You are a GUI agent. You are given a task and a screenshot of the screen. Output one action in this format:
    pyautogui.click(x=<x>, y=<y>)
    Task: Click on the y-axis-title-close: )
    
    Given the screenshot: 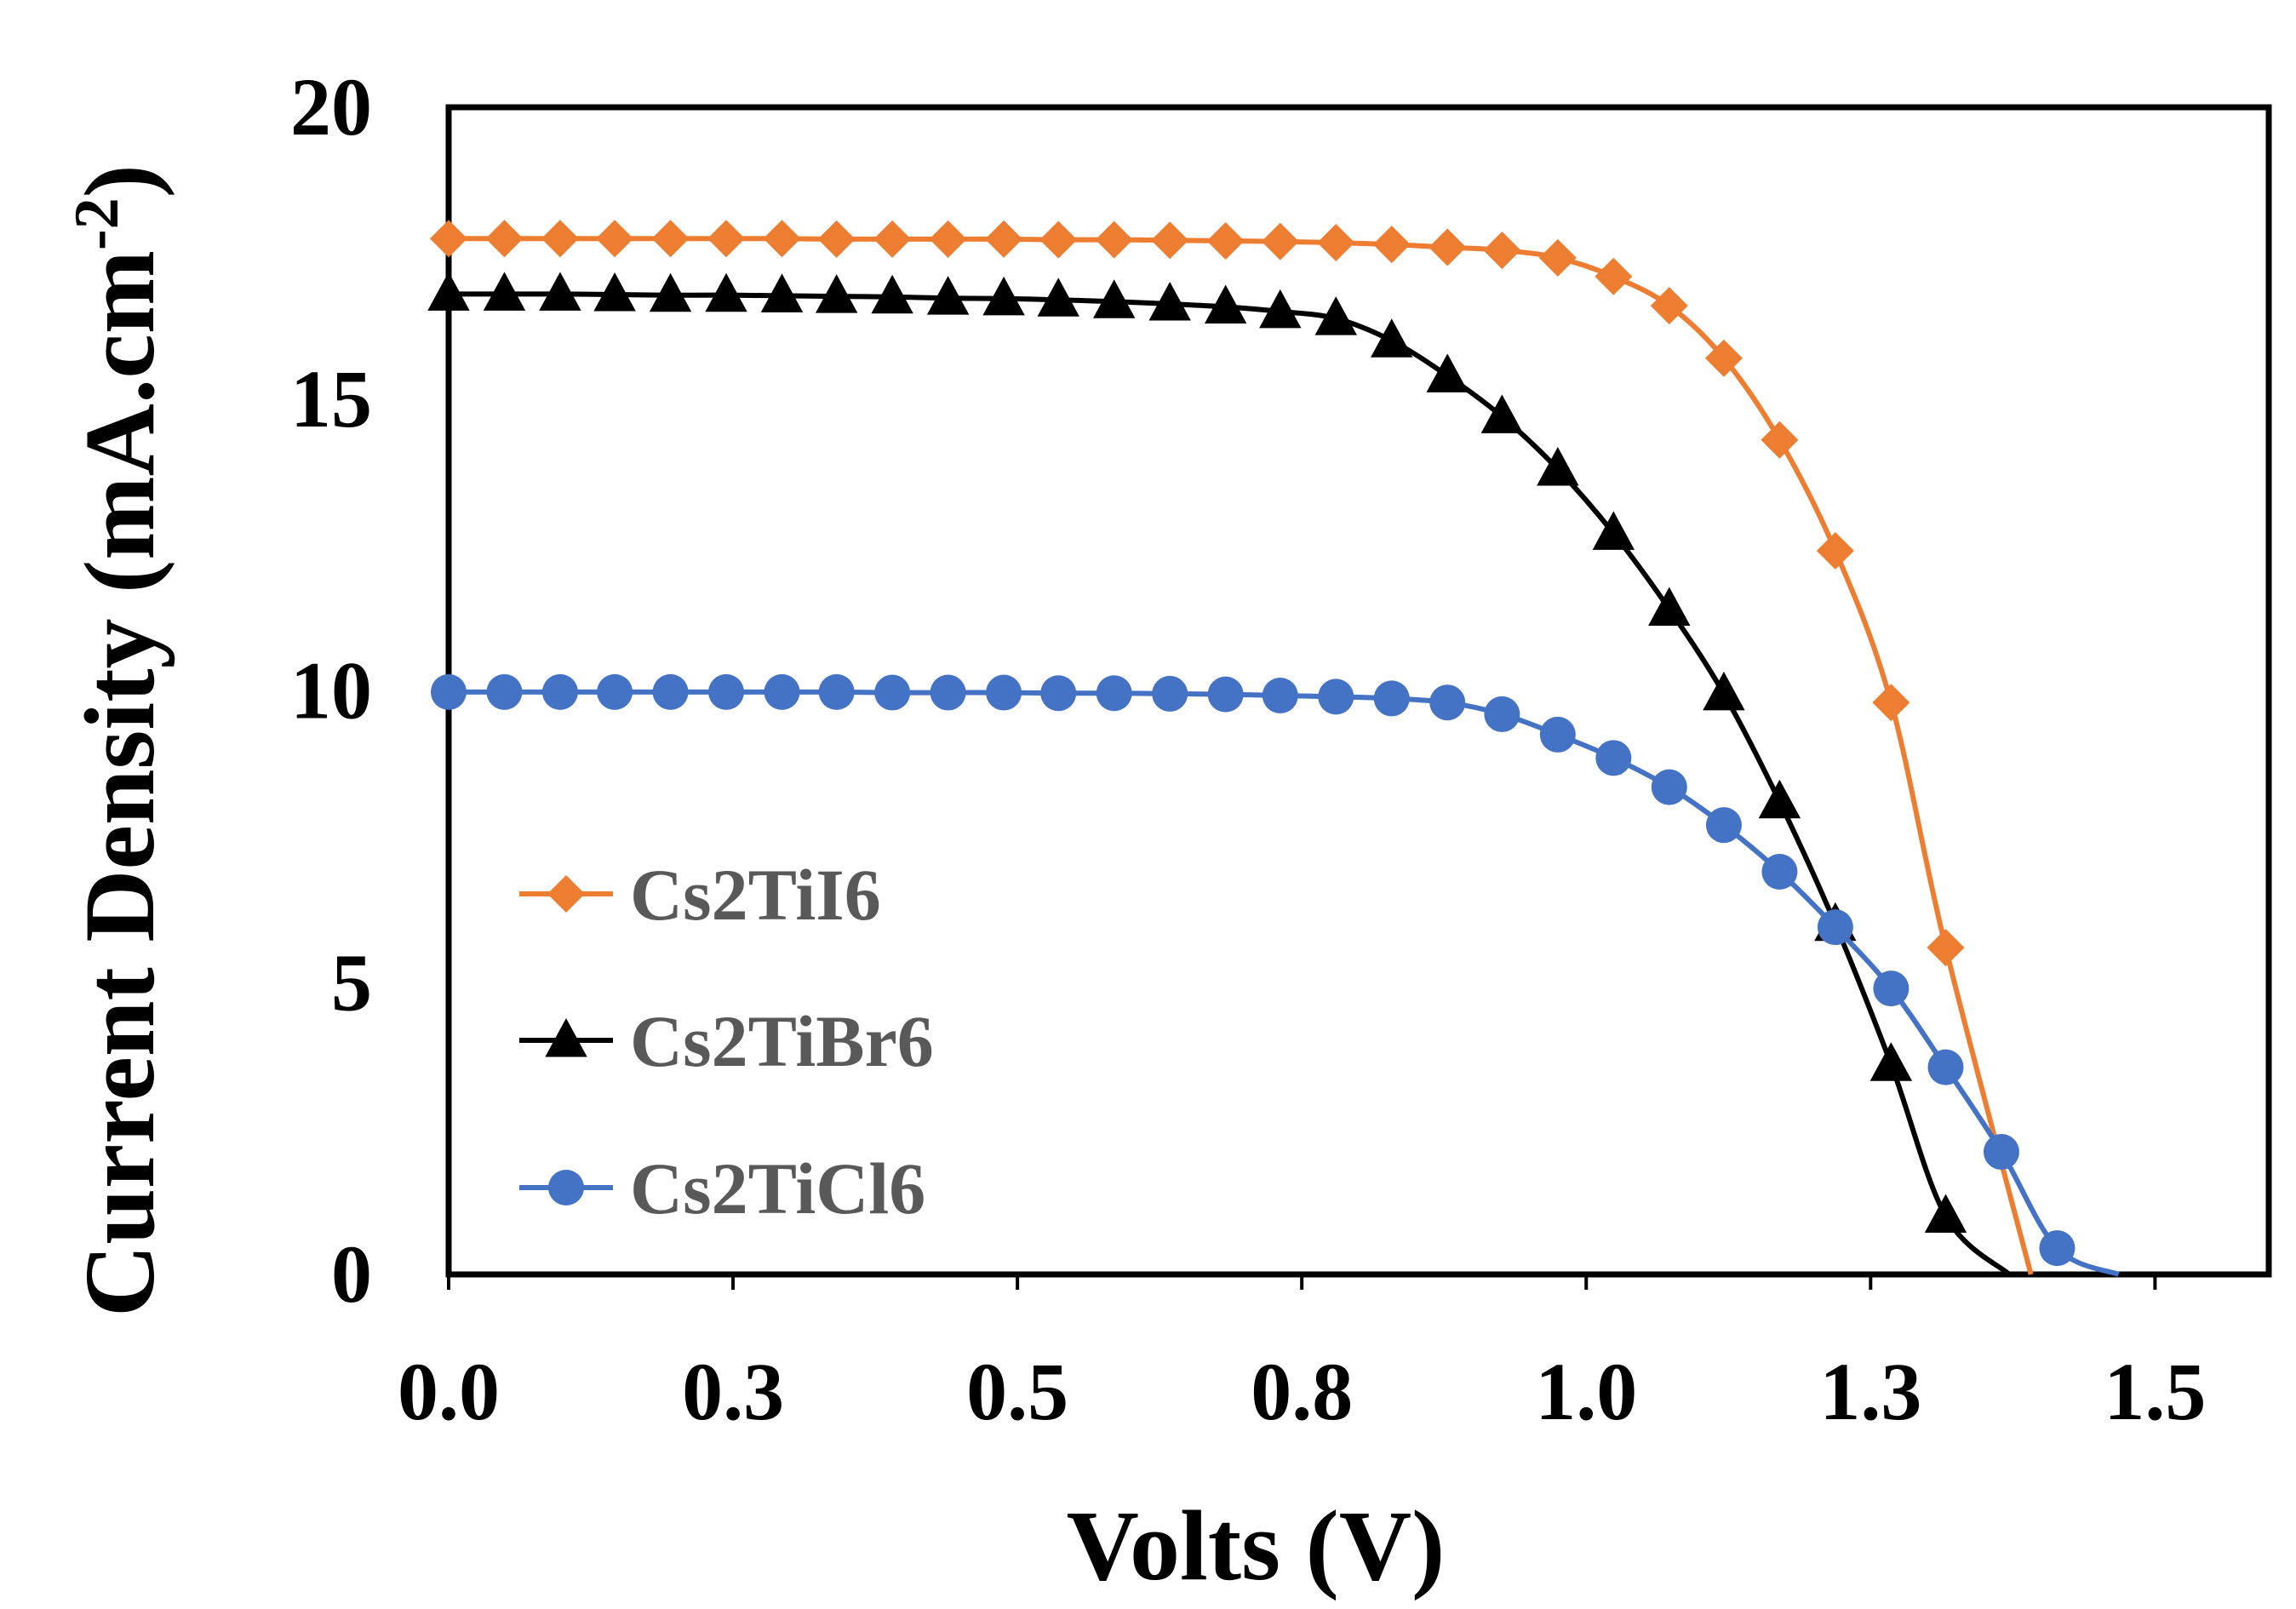 What is the action you would take?
    pyautogui.click(x=119, y=181)
    